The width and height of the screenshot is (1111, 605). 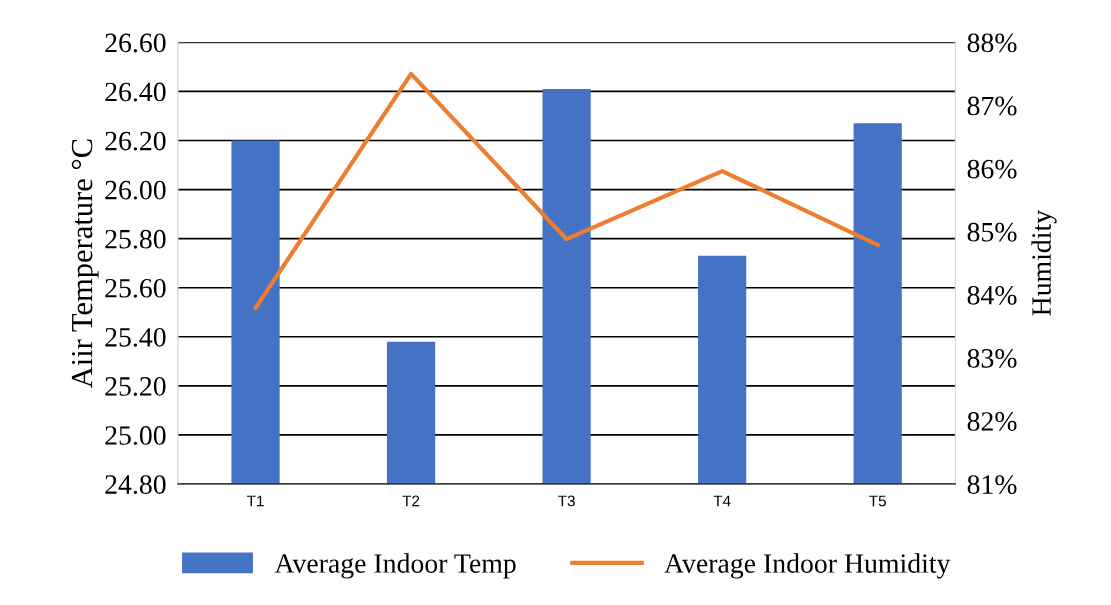 What do you see at coordinates (992, 358) in the screenshot?
I see `y2-tick-label: 83%` at bounding box center [992, 358].